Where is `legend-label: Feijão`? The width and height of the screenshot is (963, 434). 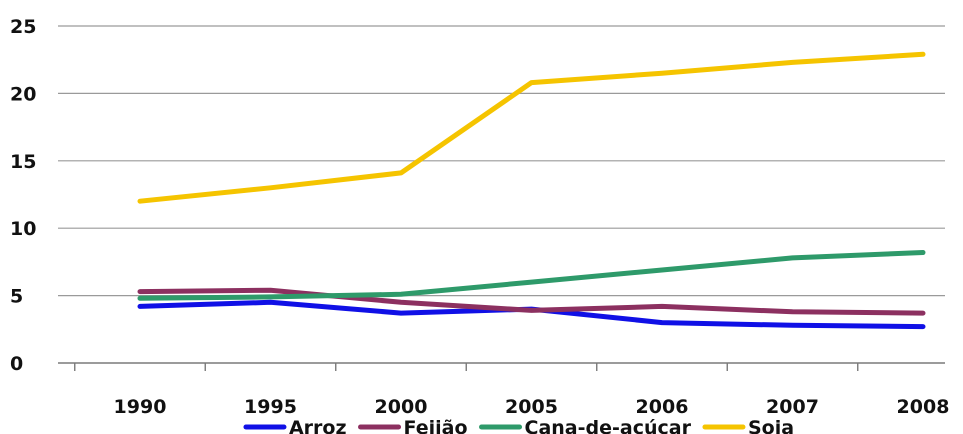 legend-label: Feijão is located at coordinates (436, 425).